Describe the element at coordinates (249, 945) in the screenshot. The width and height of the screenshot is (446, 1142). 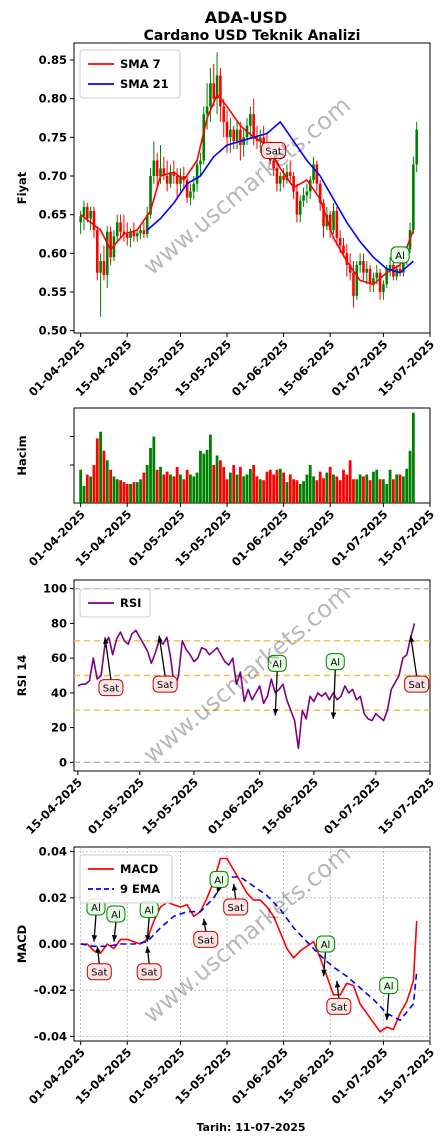
I see `macd-line` at that location.